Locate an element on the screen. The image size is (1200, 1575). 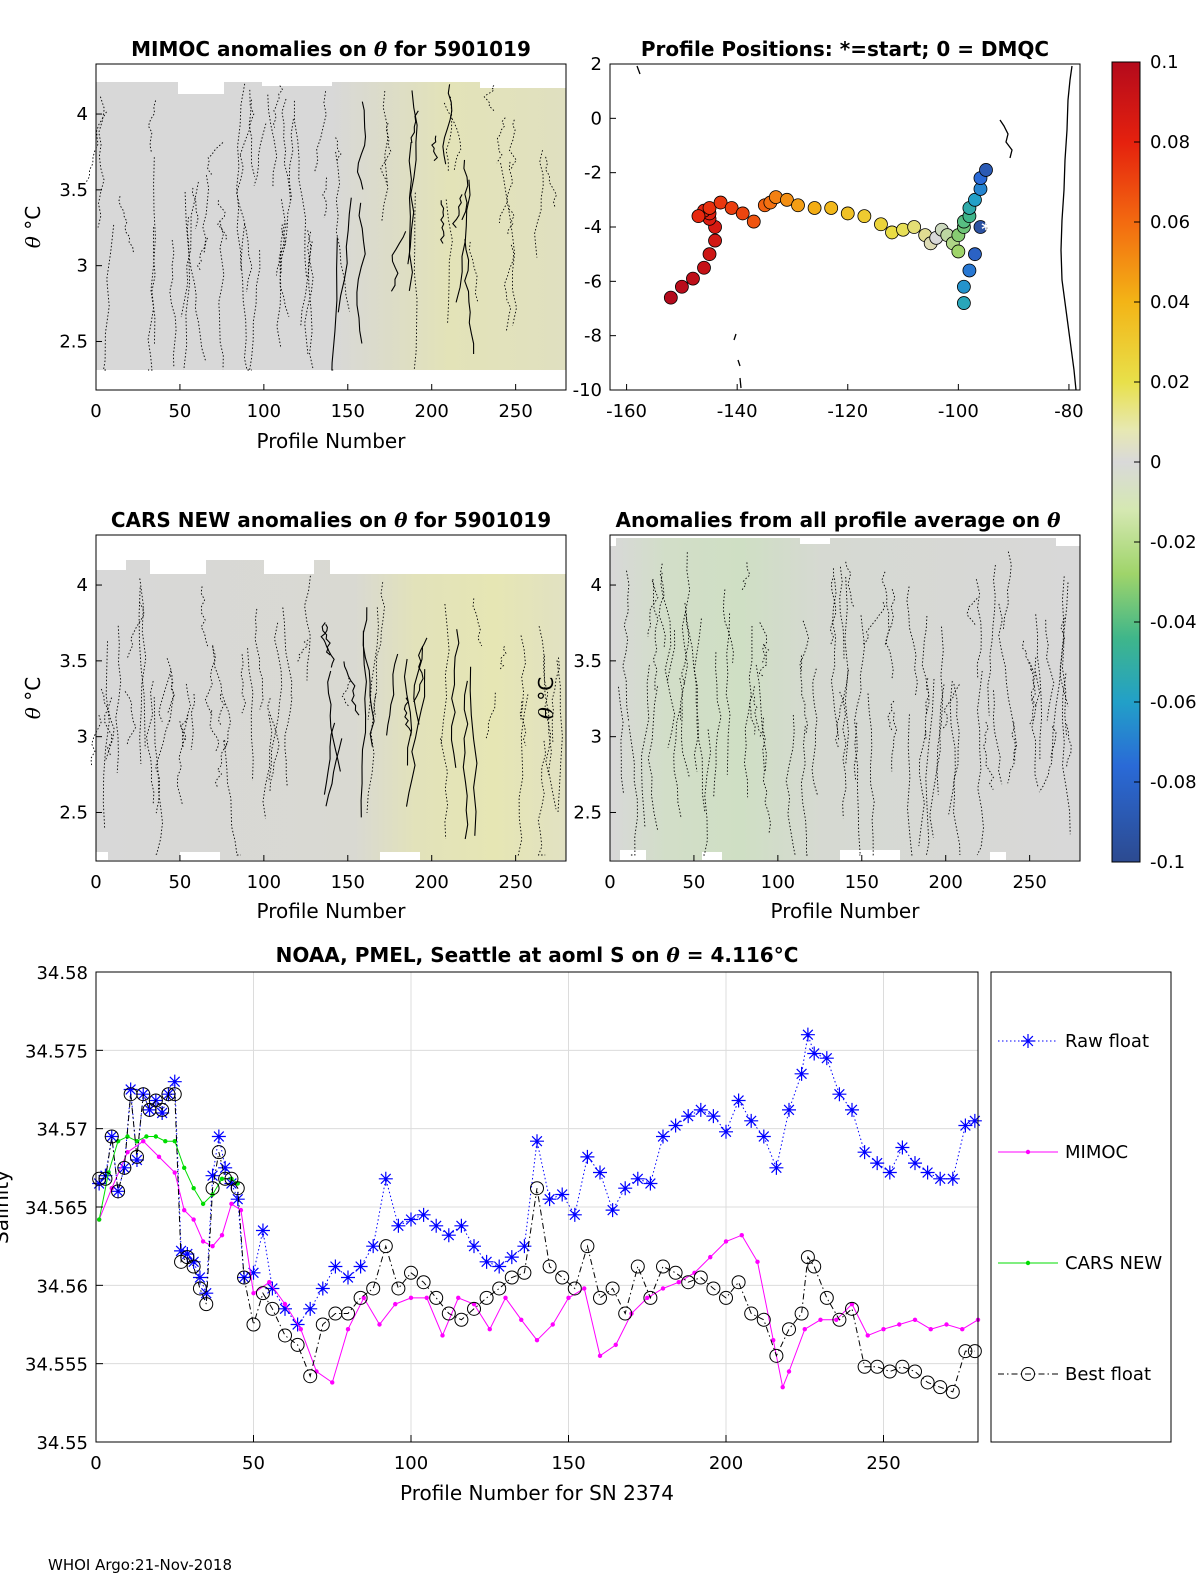
positions-xtick-label: -140 is located at coordinates (737, 411).